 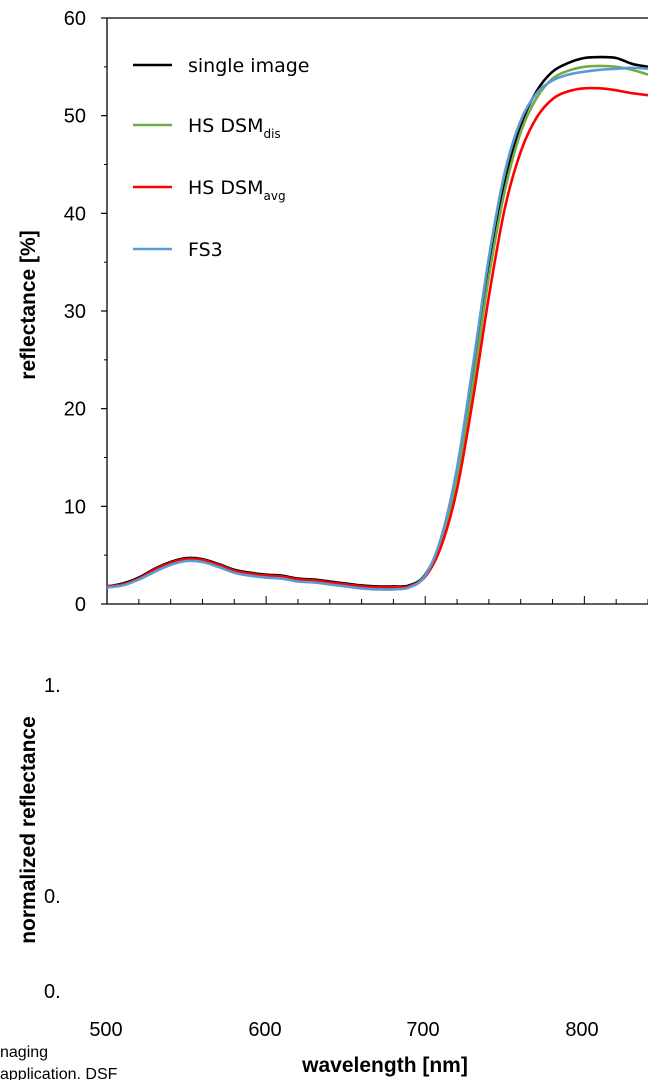 What do you see at coordinates (225, 188) in the screenshot?
I see `legend-label-hs-dsm-avg-base: HS DSM` at bounding box center [225, 188].